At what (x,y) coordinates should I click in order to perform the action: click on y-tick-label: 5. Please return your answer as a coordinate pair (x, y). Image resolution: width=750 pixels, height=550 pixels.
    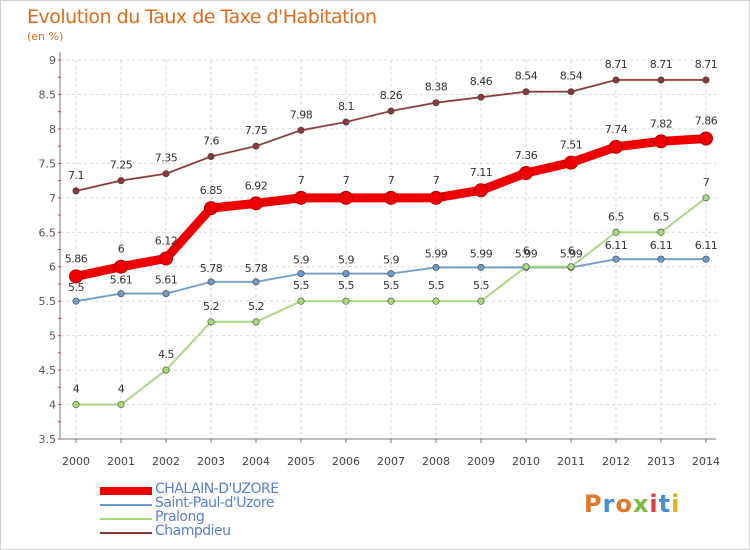
    Looking at the image, I should click on (52, 336).